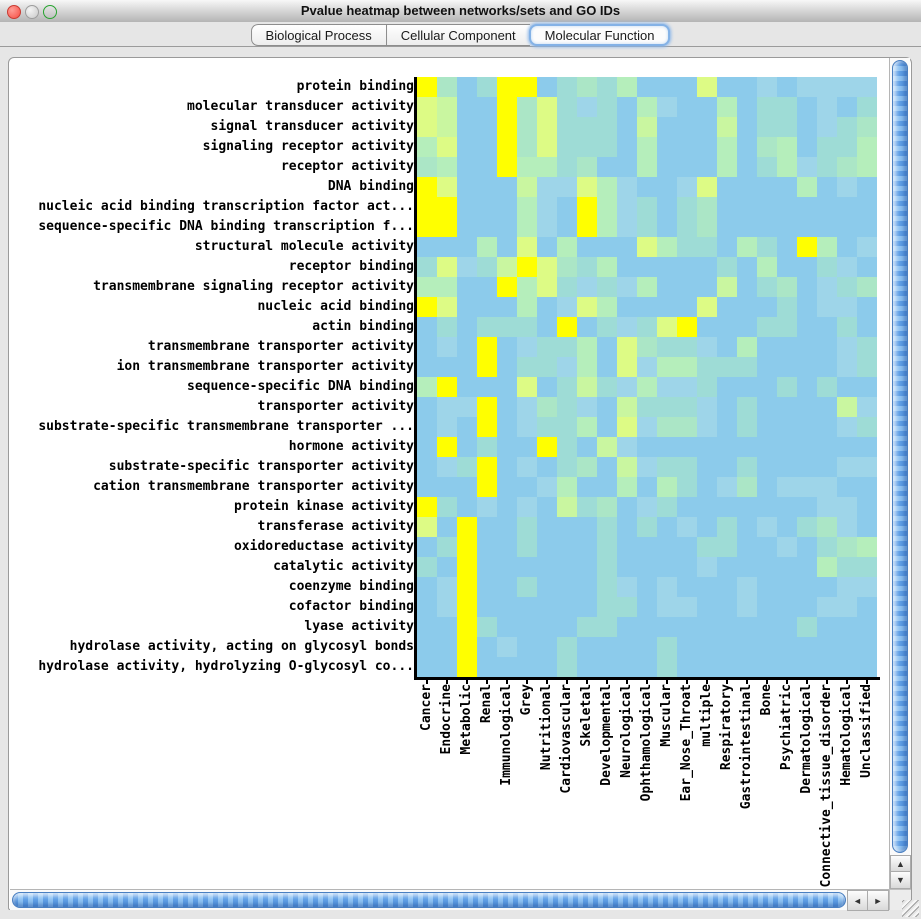 The height and width of the screenshot is (919, 921). What do you see at coordinates (323, 506) in the screenshot?
I see `row-label: protein kinase activity` at bounding box center [323, 506].